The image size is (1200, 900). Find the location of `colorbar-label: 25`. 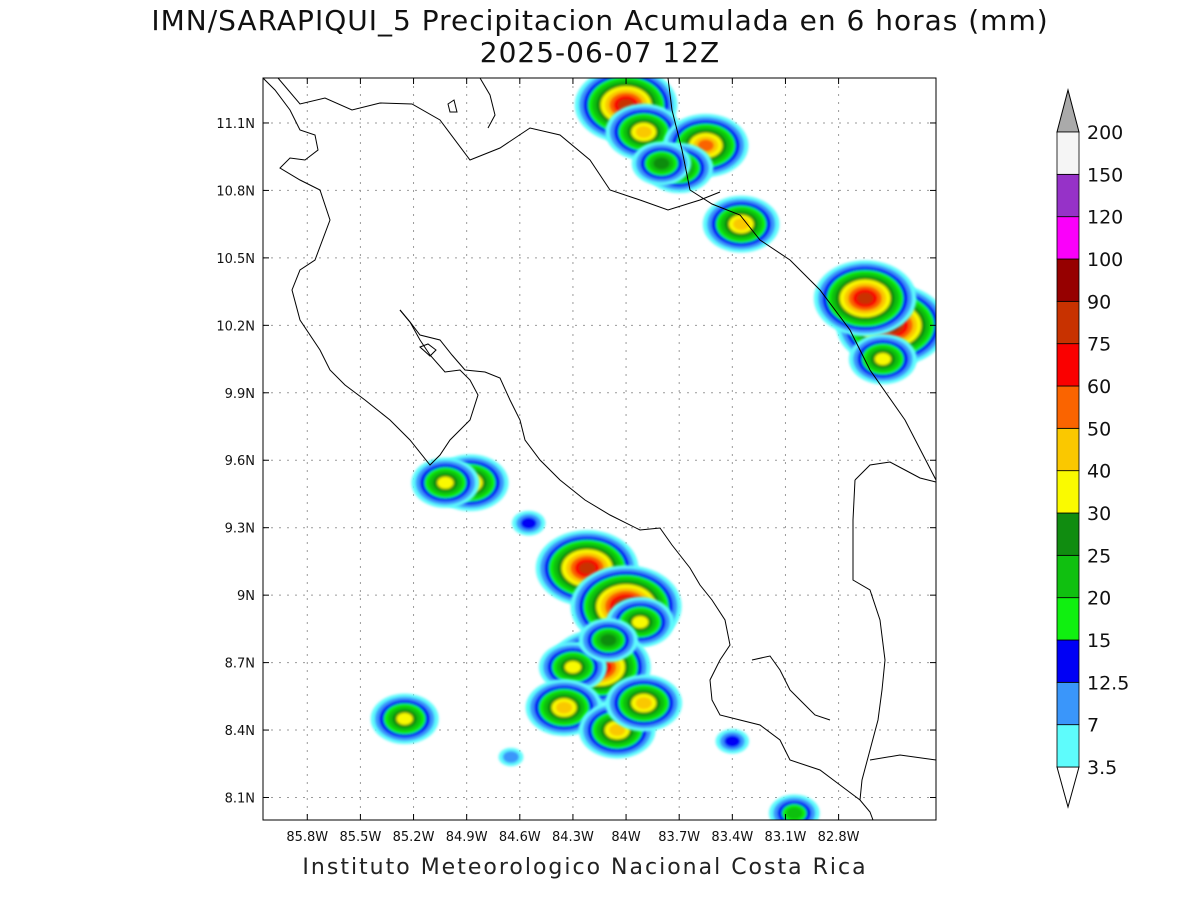

colorbar-label: 25 is located at coordinates (1099, 556).